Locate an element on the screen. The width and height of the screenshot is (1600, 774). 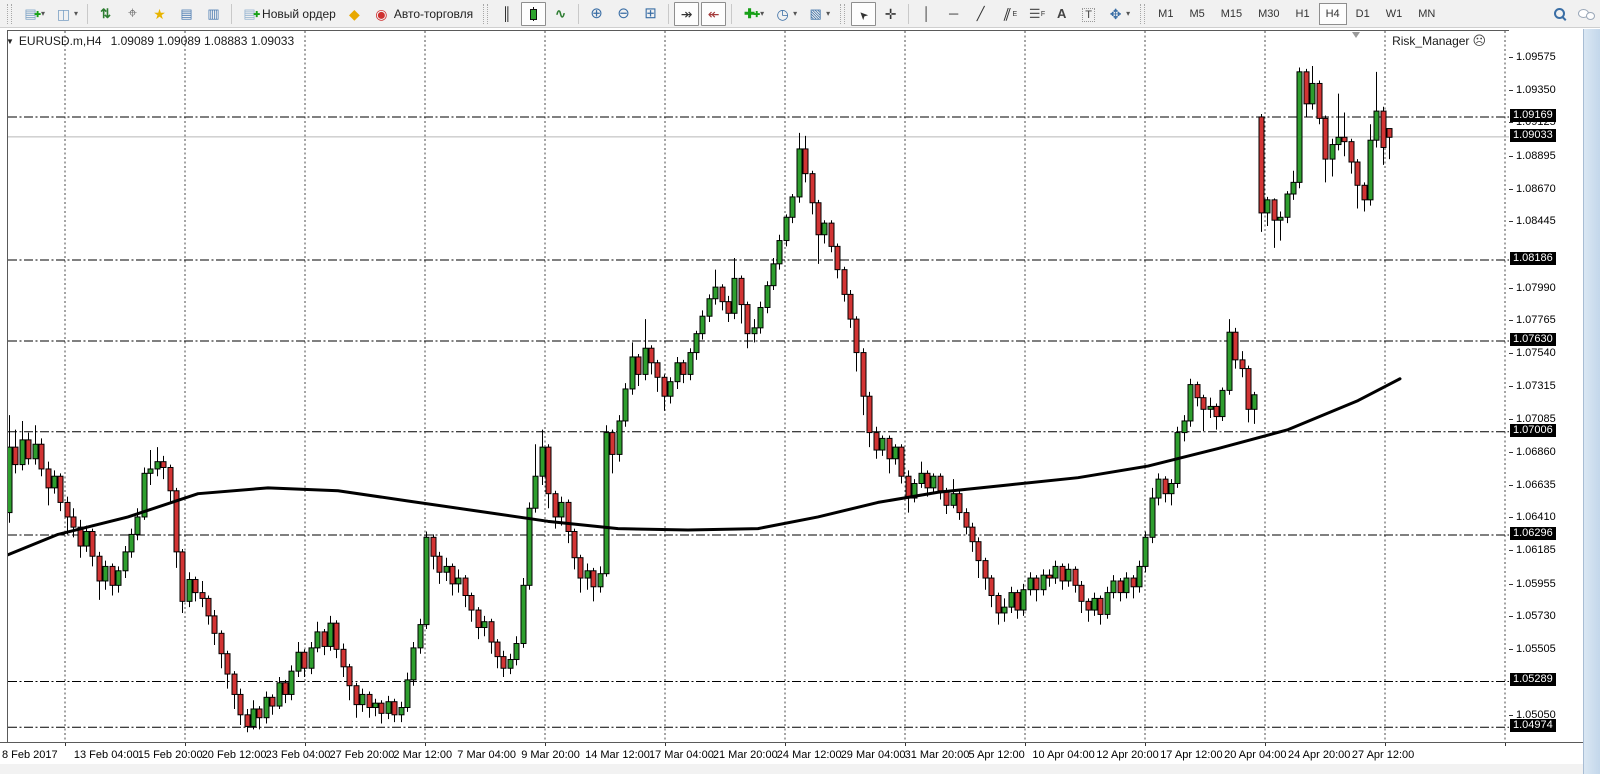
candlestick-chart-button is located at coordinates (534, 13).